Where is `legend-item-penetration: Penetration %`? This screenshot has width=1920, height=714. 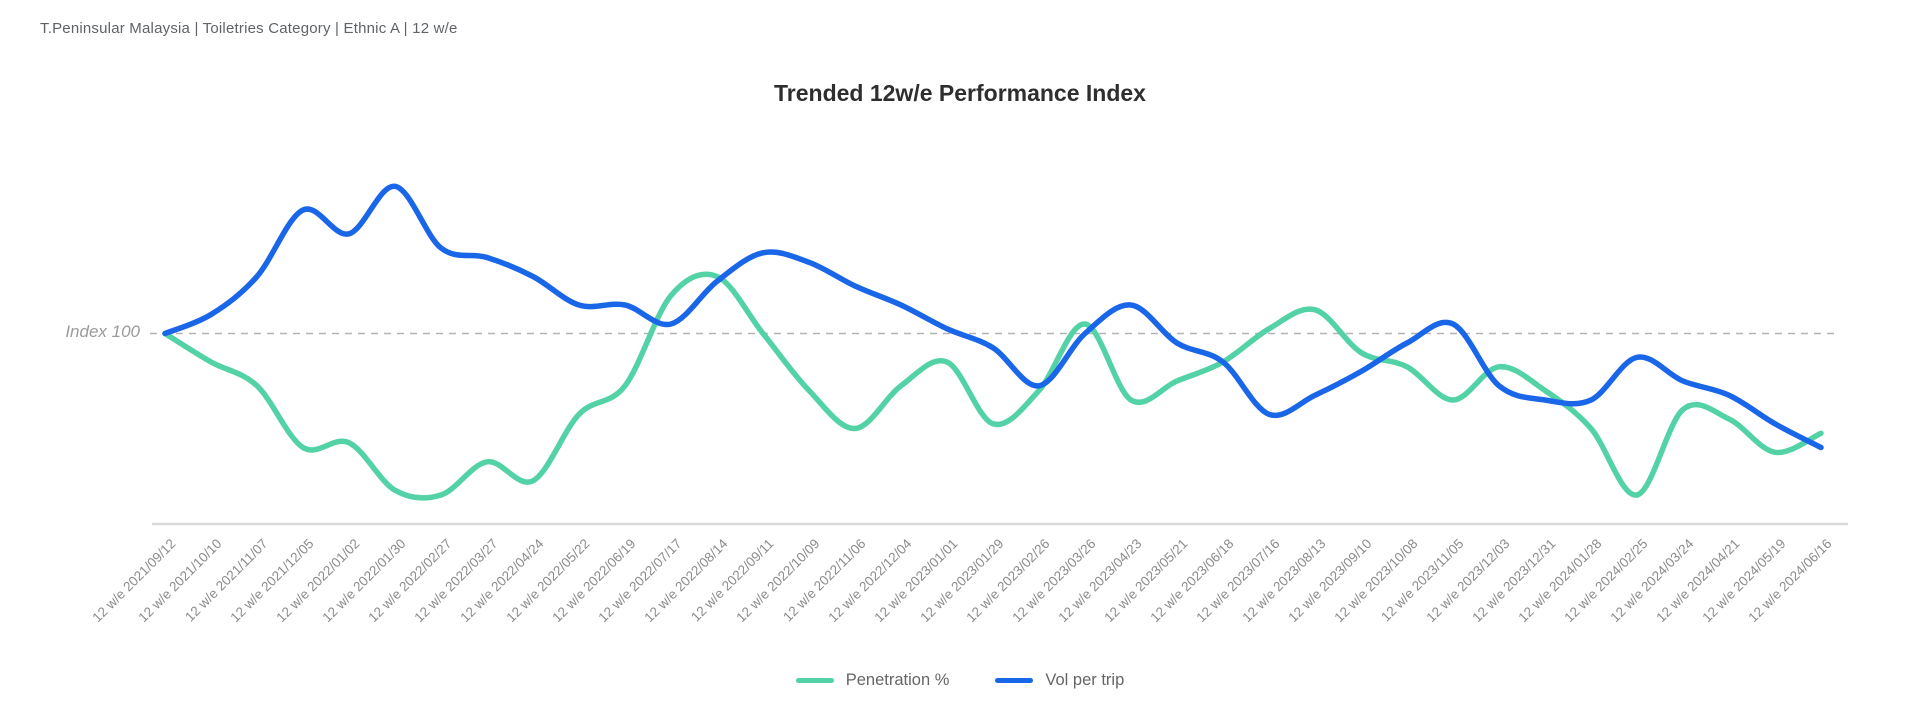
legend-item-penetration: Penetration % is located at coordinates (872, 680).